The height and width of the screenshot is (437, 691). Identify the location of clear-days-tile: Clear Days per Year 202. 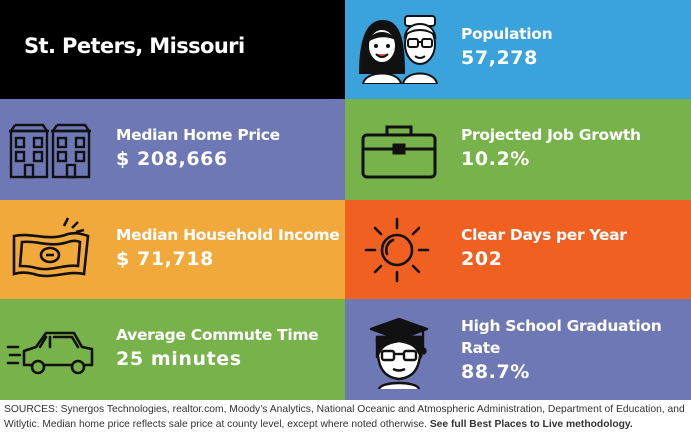
(518, 249).